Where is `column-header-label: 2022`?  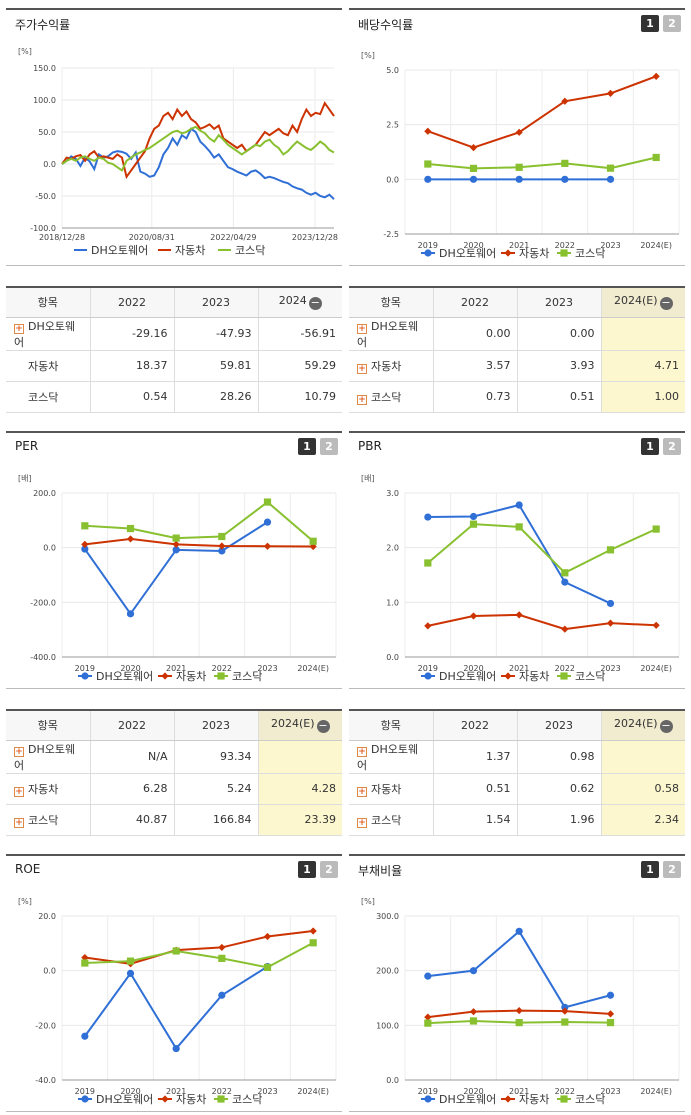 column-header-label: 2022 is located at coordinates (132, 302).